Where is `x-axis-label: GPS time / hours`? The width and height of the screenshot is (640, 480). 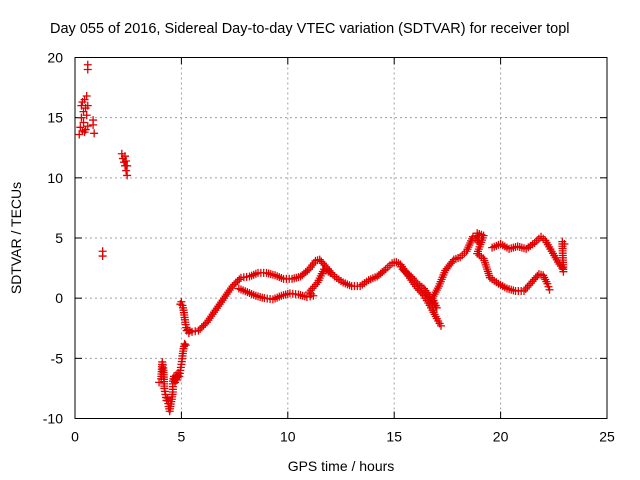
x-axis-label: GPS time / hours is located at coordinates (341, 466).